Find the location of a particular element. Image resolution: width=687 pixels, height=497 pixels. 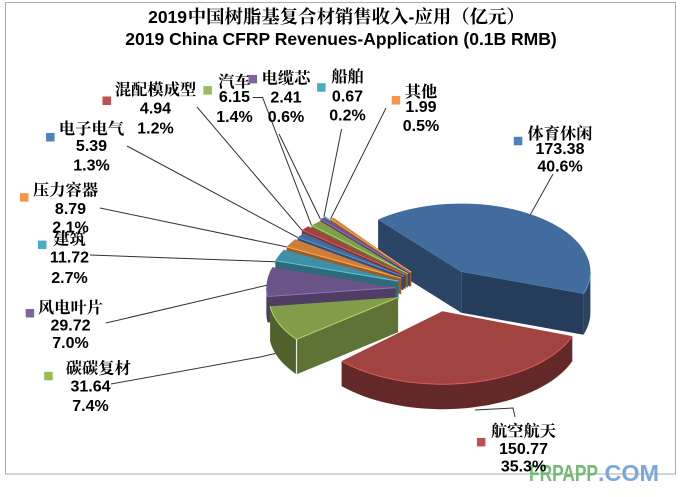

svg-text: 8.79 is located at coordinates (70, 209).